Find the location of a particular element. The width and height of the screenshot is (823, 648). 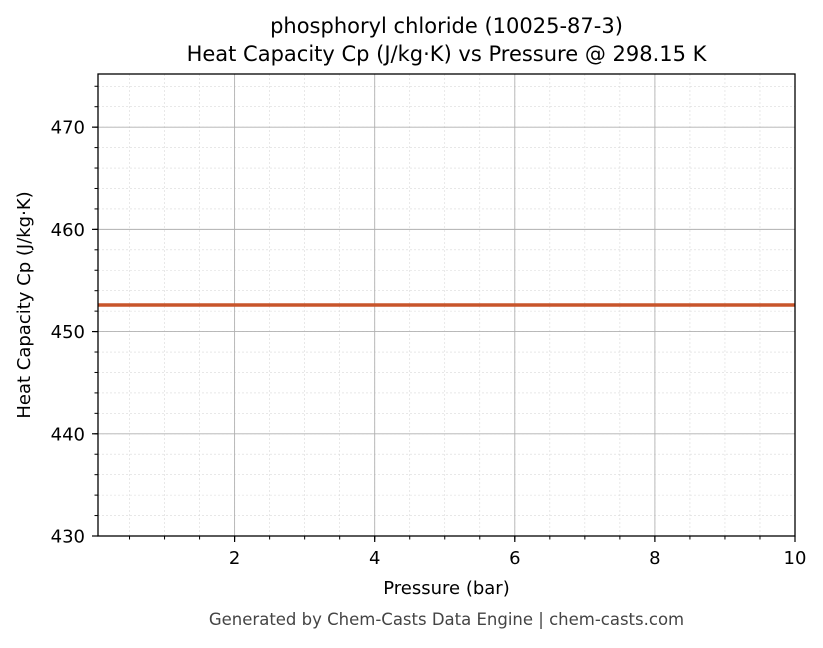

y-tick-label: 460 is located at coordinates (68, 230).